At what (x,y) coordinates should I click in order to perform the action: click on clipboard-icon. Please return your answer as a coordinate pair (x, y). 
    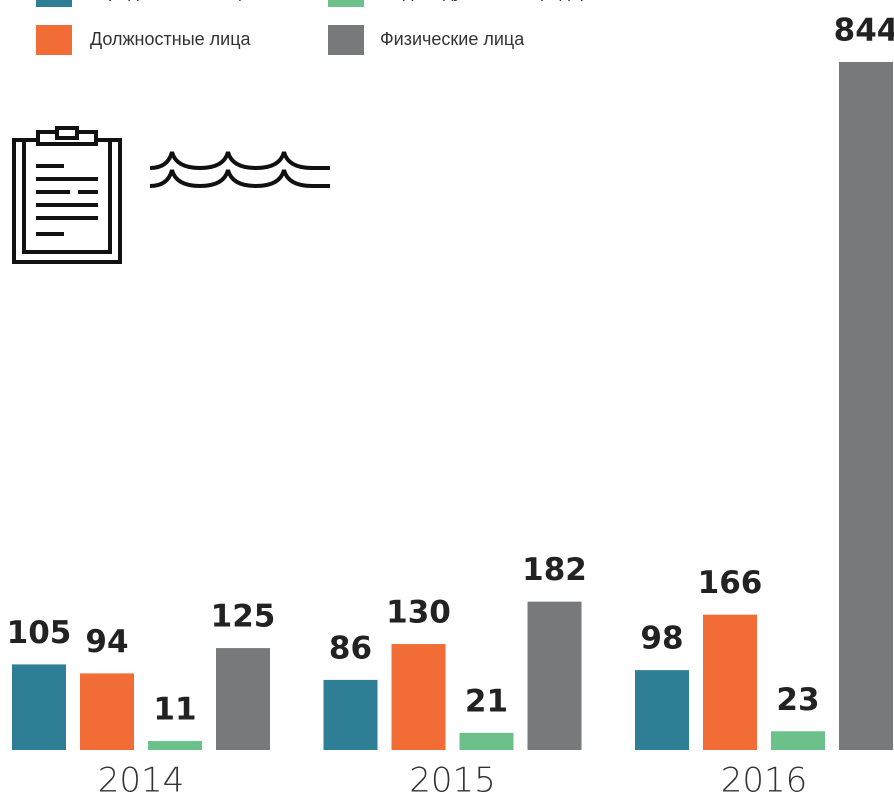
    Looking at the image, I should click on (67, 195).